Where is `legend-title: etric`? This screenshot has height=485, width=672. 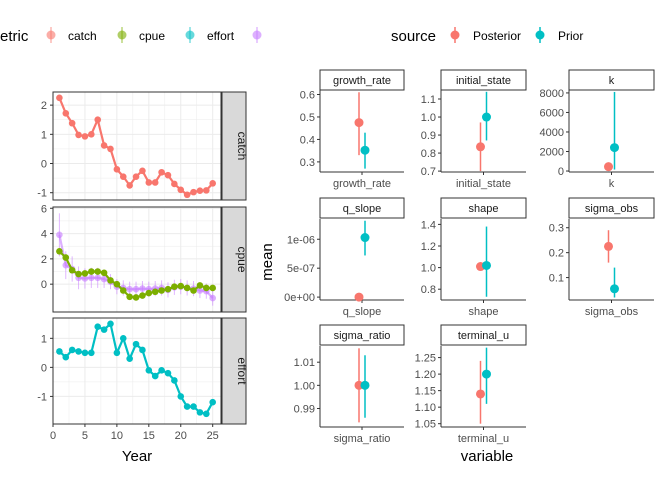 legend-title: etric is located at coordinates (14, 36).